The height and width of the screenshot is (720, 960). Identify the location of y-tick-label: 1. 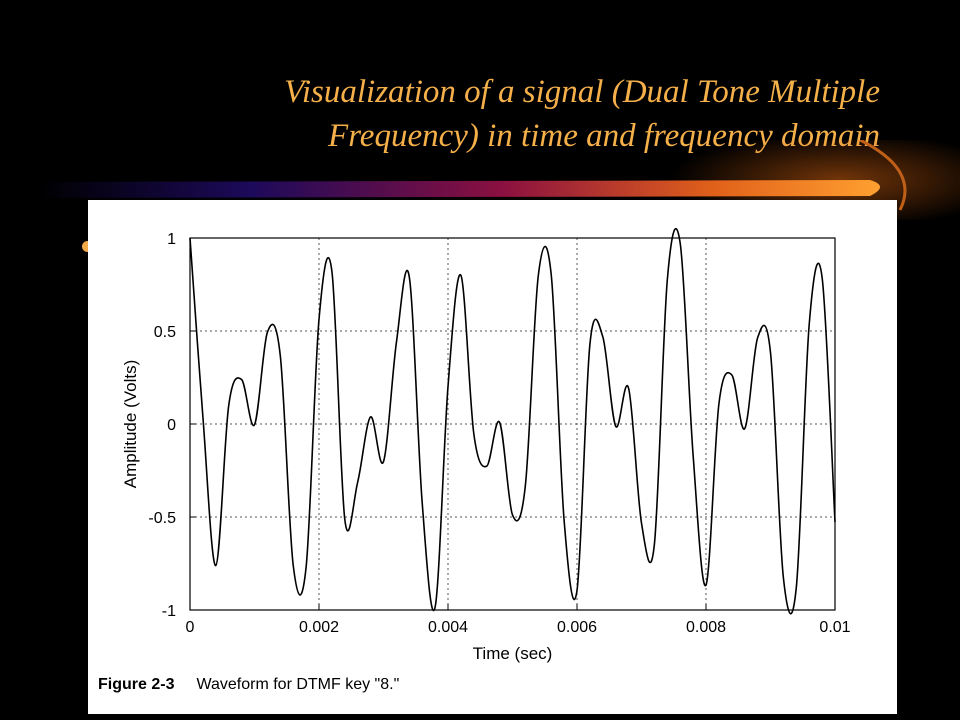
(171, 239).